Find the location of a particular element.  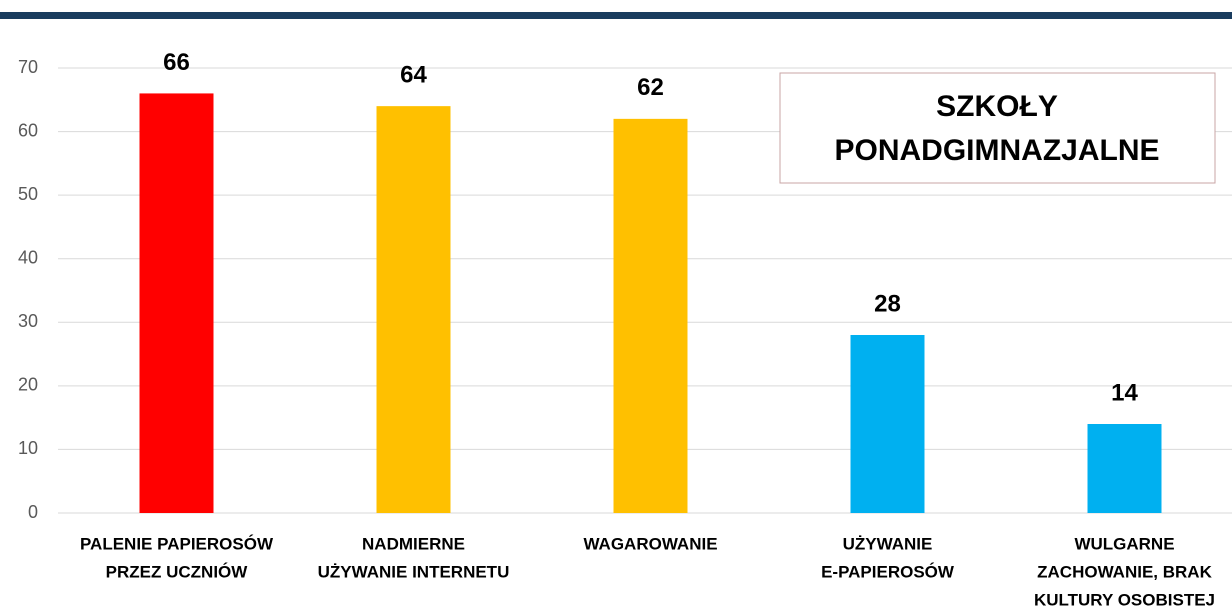

y-tick-label: 30 is located at coordinates (28, 321).